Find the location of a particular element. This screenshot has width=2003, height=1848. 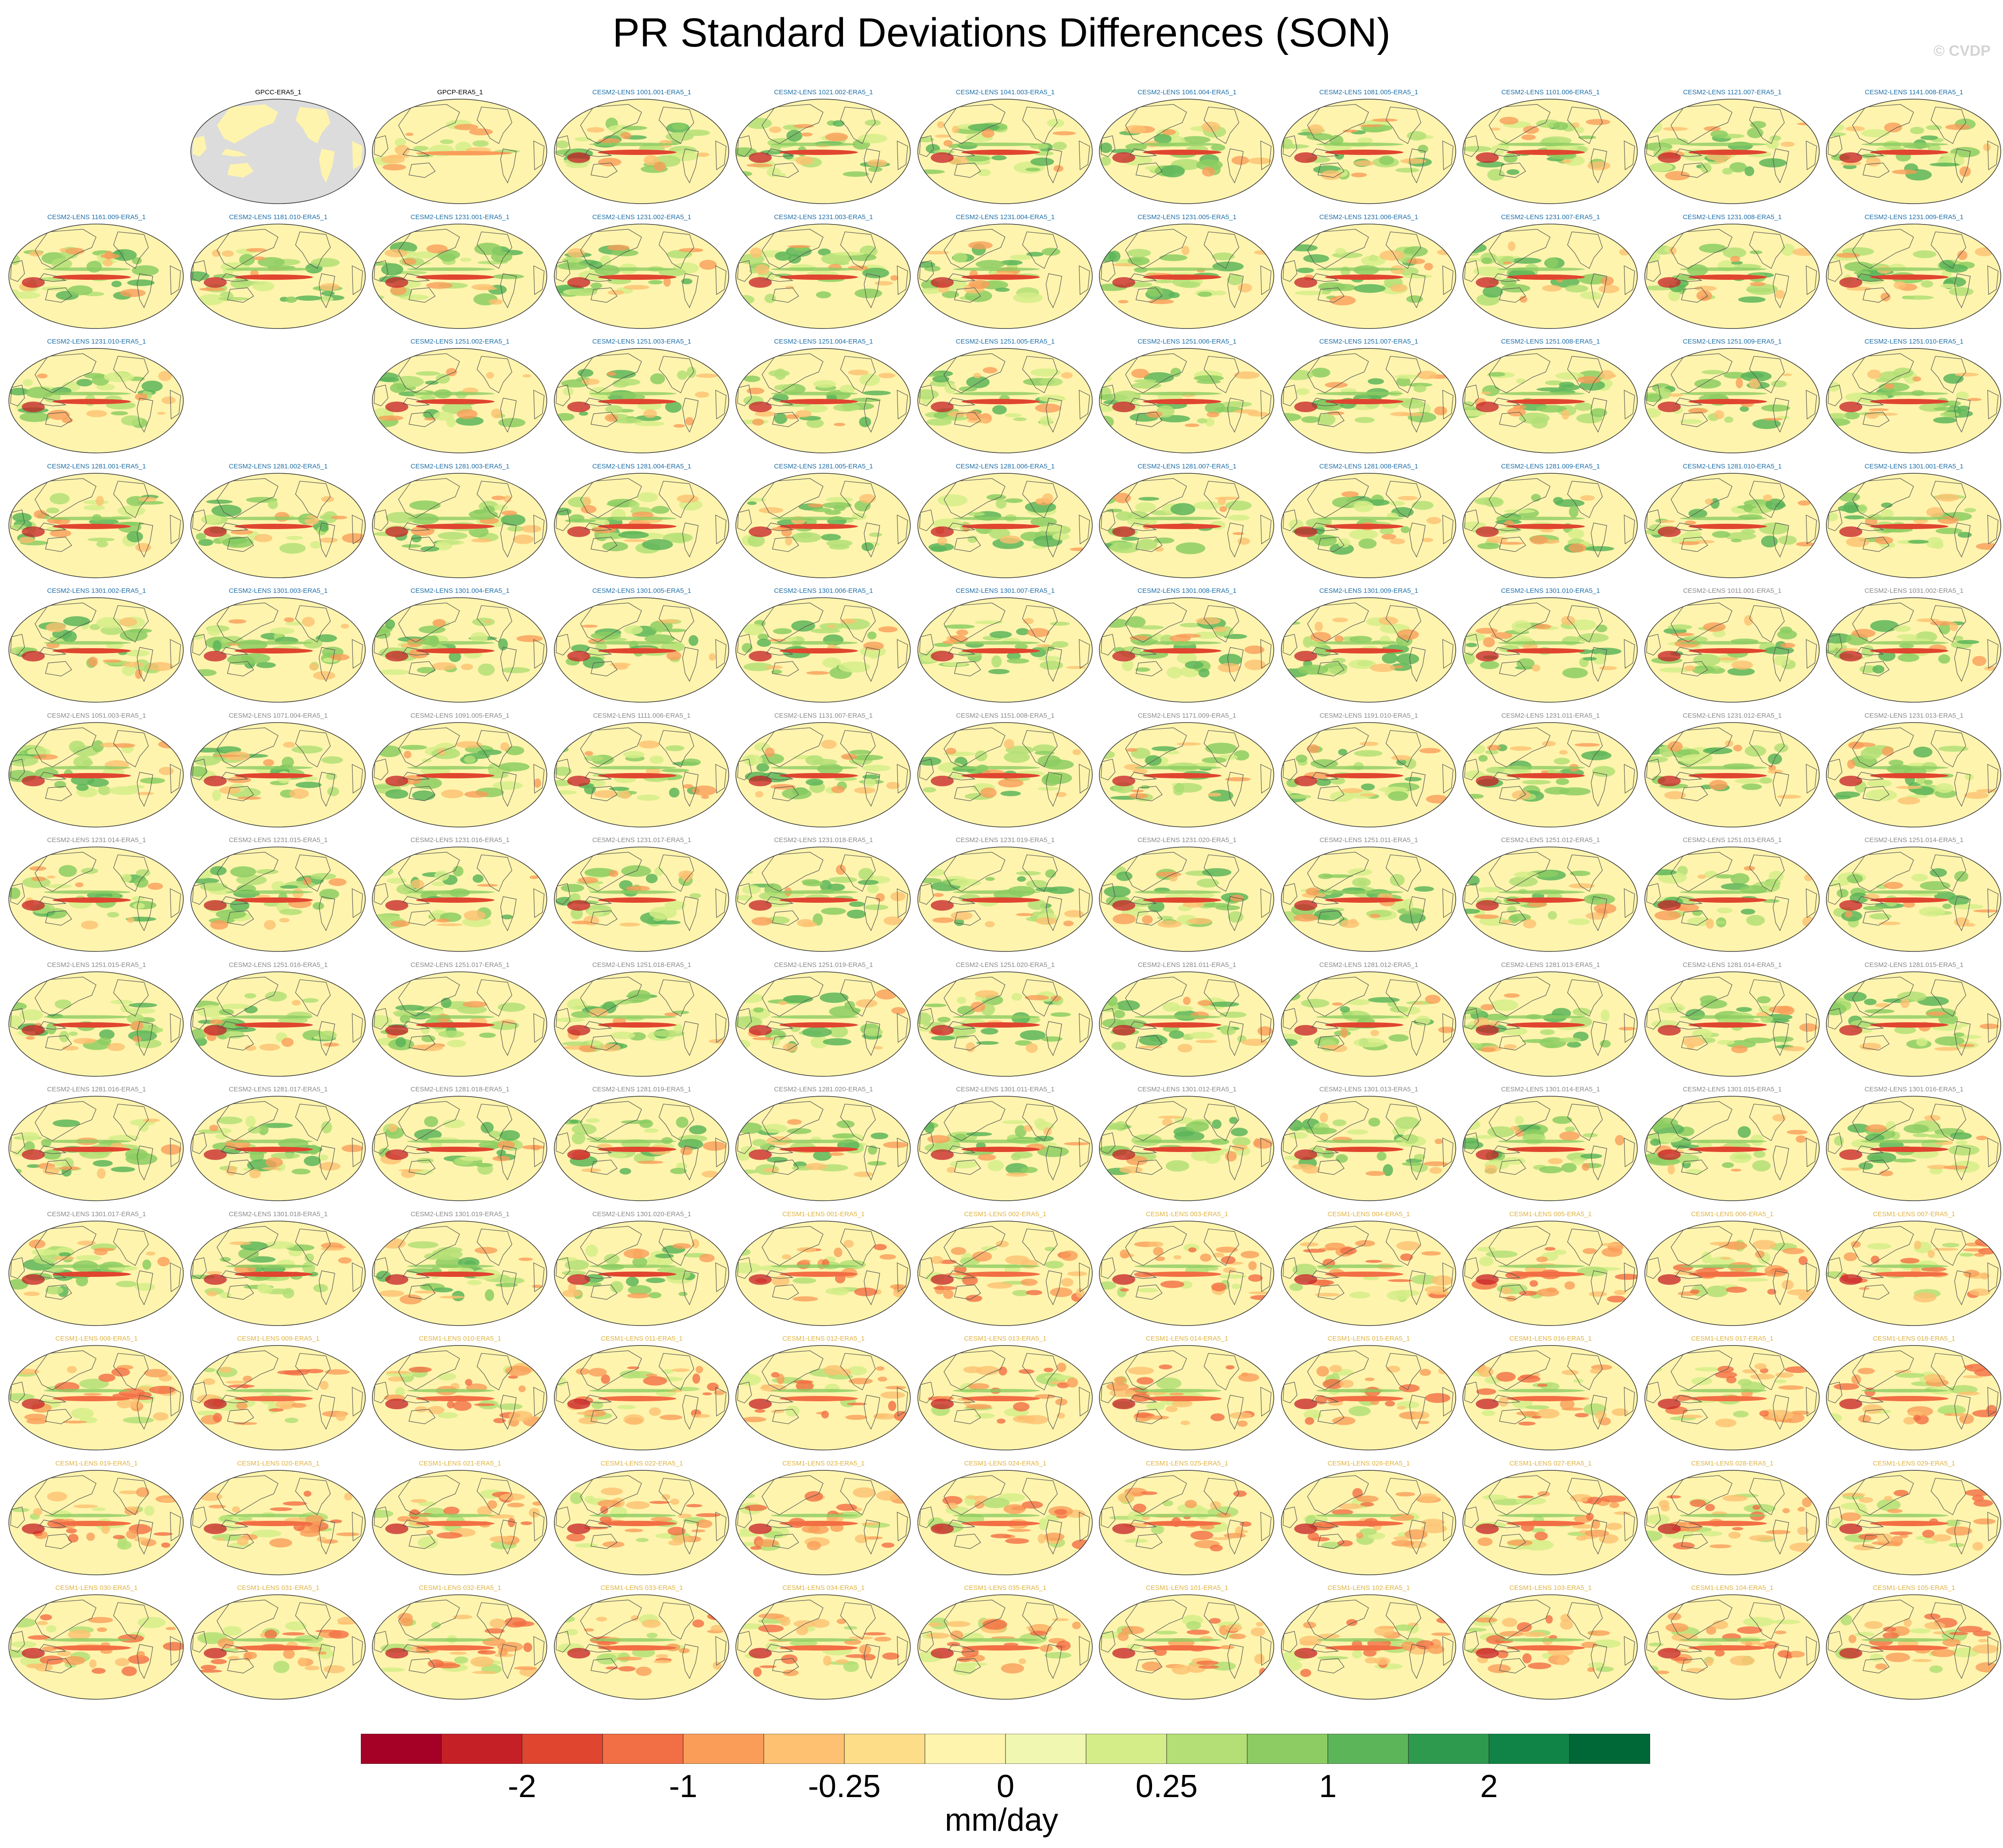

map-panel-label: CESM2-LENS 1231.009-ERA5_1 is located at coordinates (1914, 217).